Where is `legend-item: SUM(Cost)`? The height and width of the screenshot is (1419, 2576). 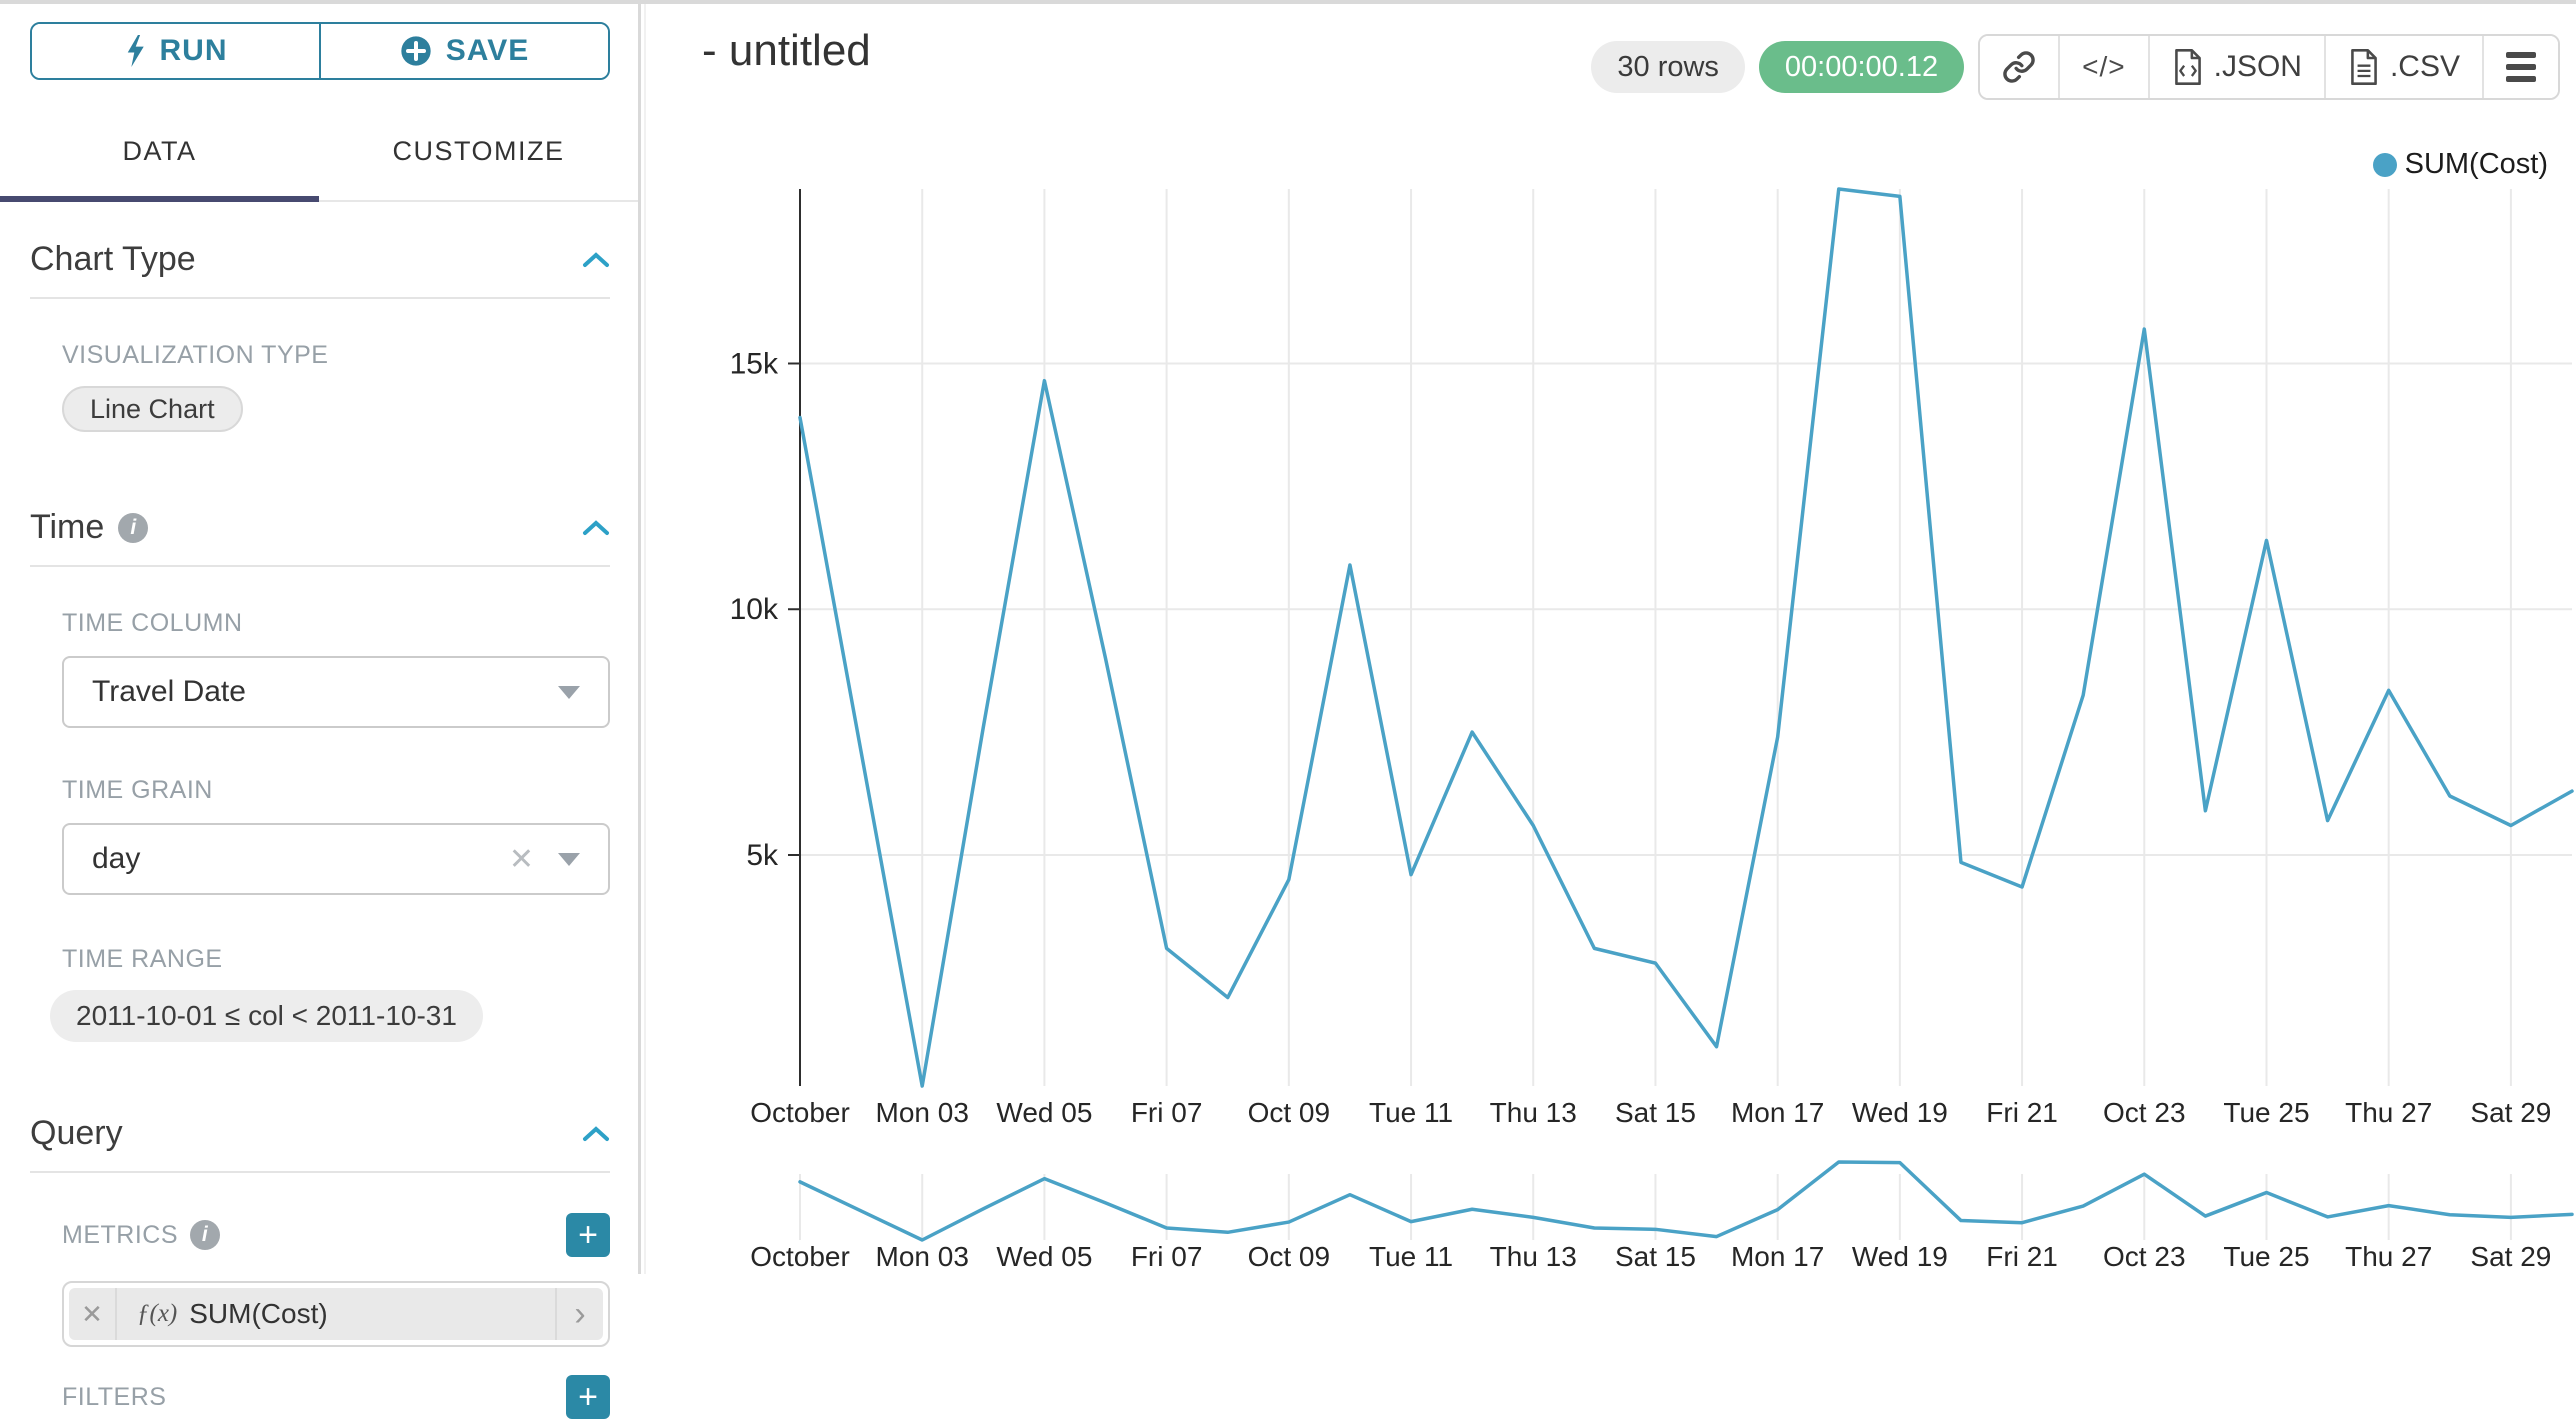 legend-item: SUM(Cost) is located at coordinates (2460, 164).